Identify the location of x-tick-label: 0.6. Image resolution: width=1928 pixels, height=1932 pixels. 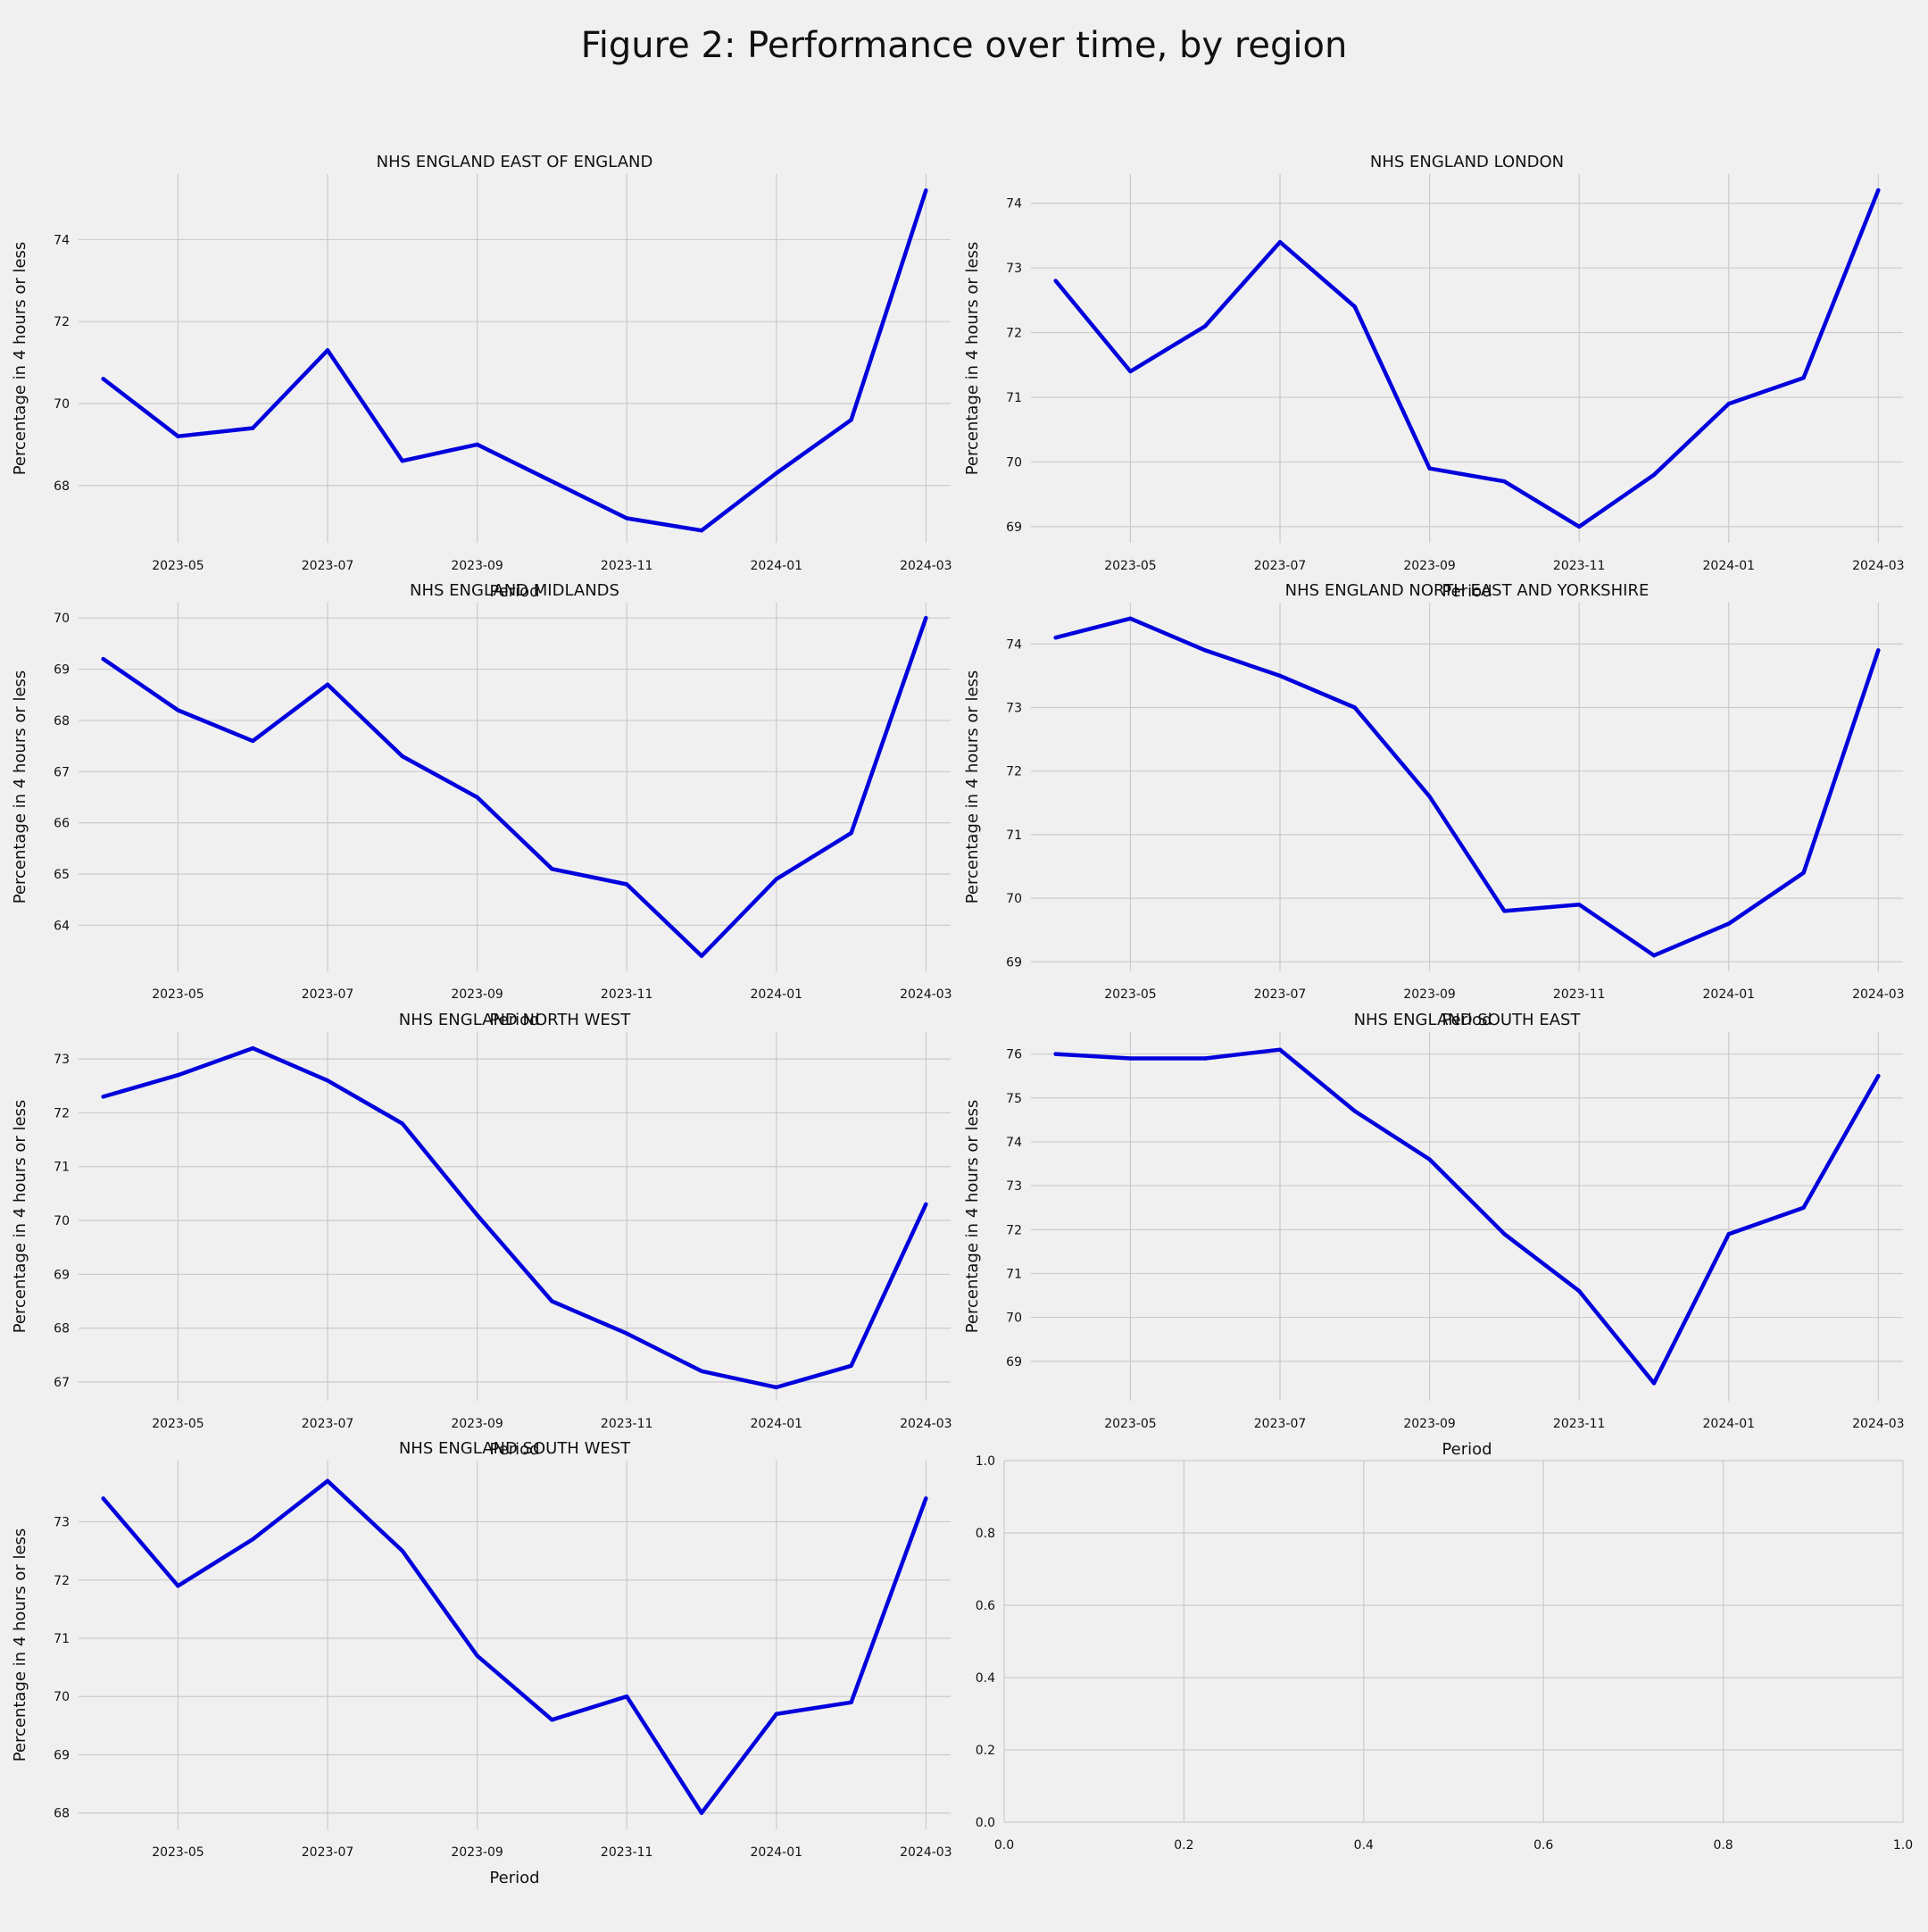
(1543, 1845).